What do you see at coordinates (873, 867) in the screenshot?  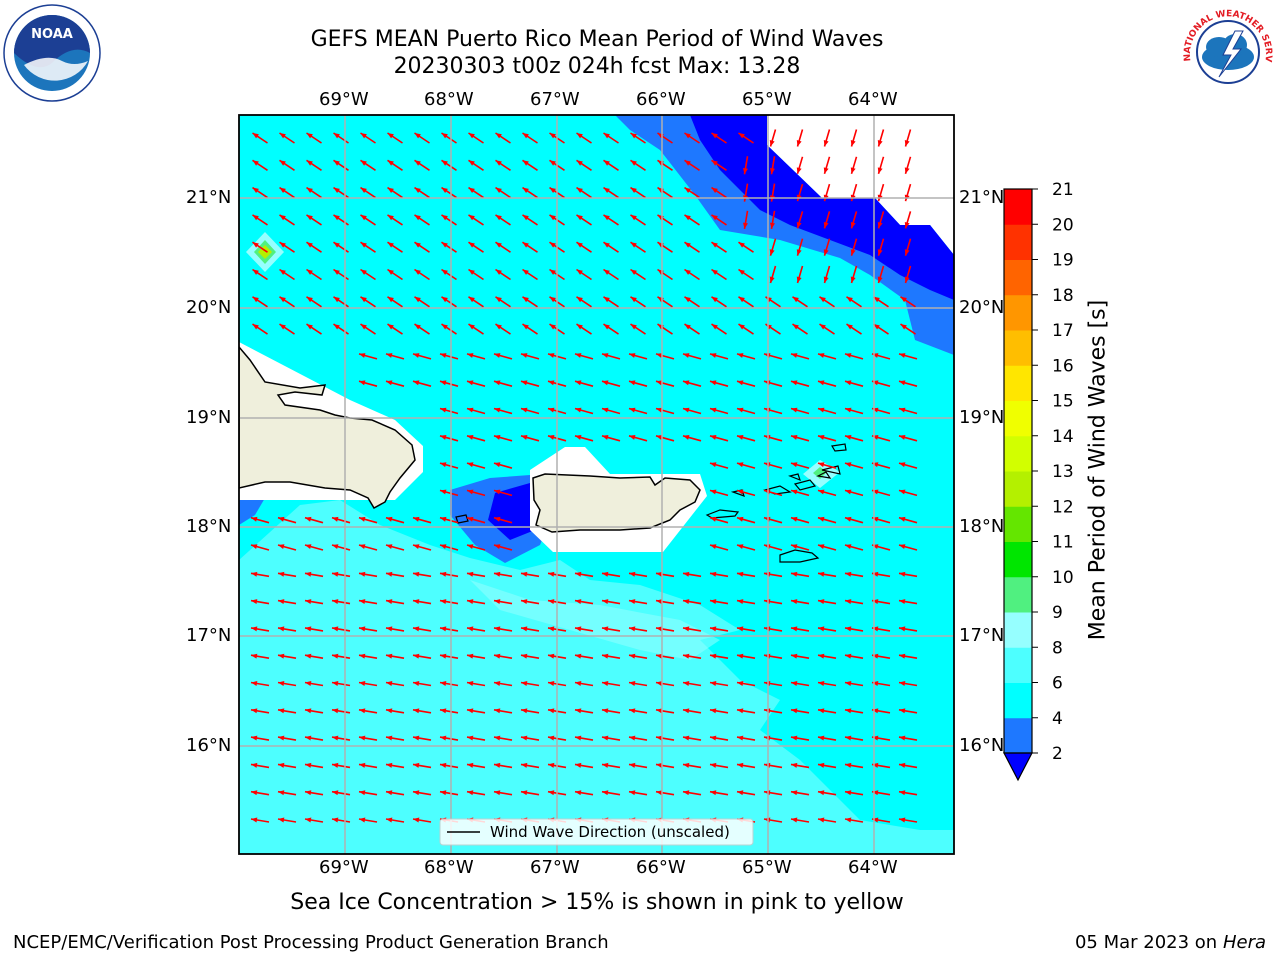 I see `lon-label-bottom-64w: 64°W` at bounding box center [873, 867].